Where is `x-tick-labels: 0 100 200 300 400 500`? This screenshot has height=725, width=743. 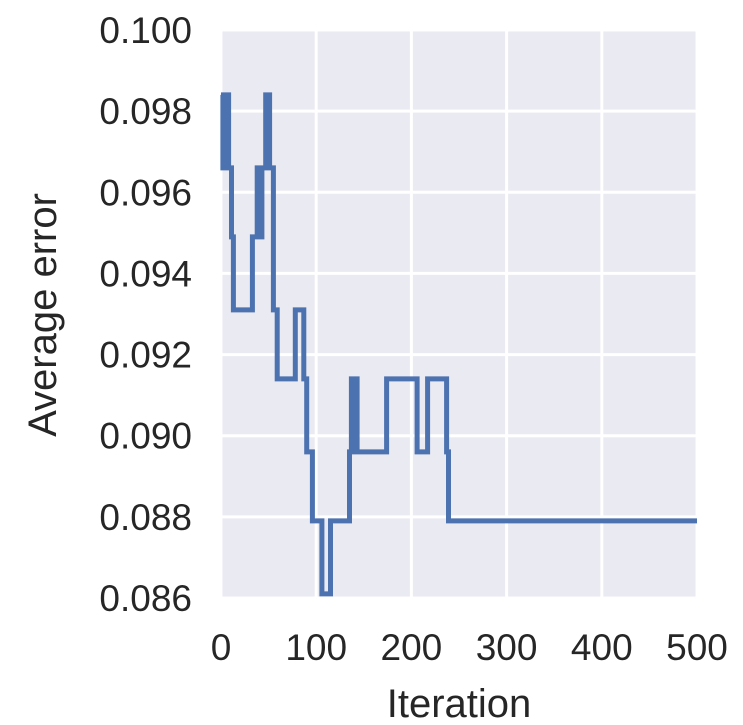
x-tick-labels: 0 100 200 300 400 500 is located at coordinates (469, 647).